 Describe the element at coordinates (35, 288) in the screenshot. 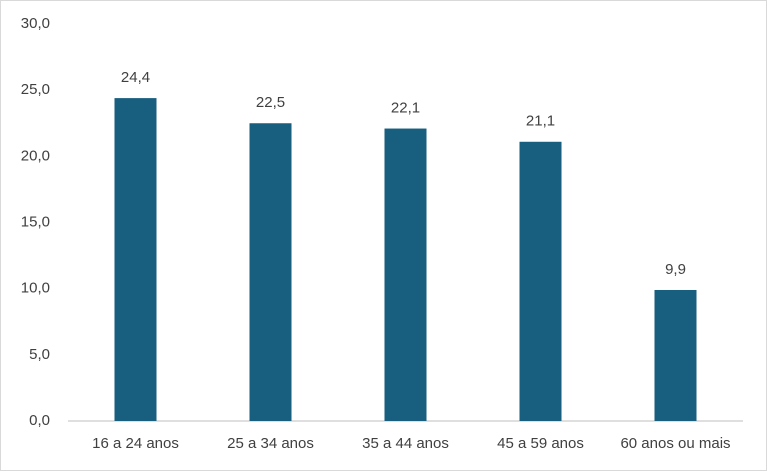

I see `y-tick-label: 10,0` at that location.